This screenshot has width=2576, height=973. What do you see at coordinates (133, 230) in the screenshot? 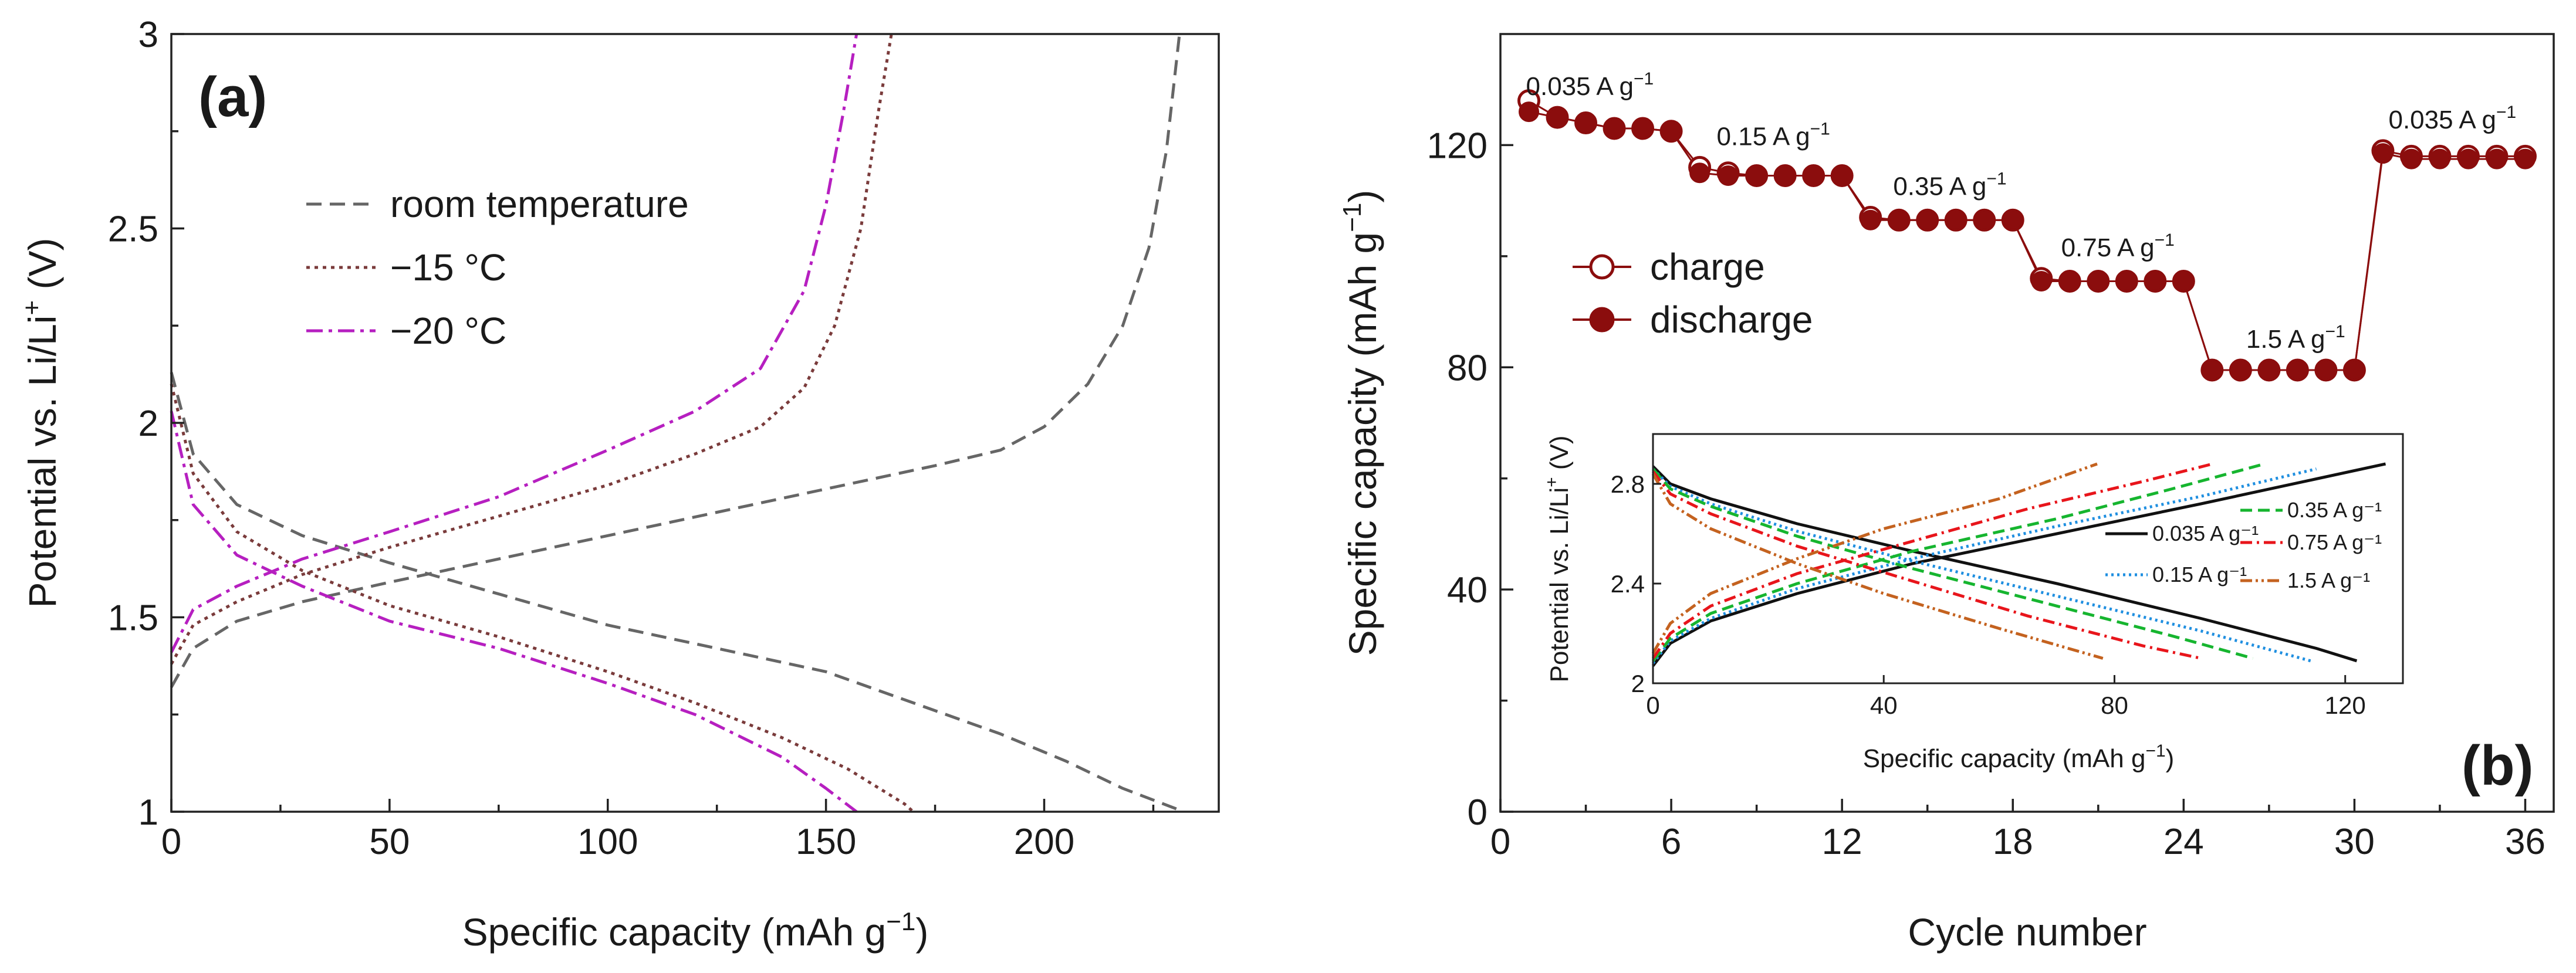
I see `panel-a-y-tick-label-3: 2.5` at bounding box center [133, 230].